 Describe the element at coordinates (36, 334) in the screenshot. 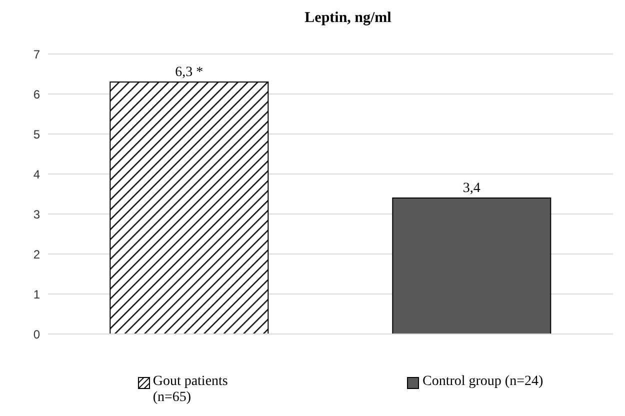

I see `y-tick-label: 0` at that location.